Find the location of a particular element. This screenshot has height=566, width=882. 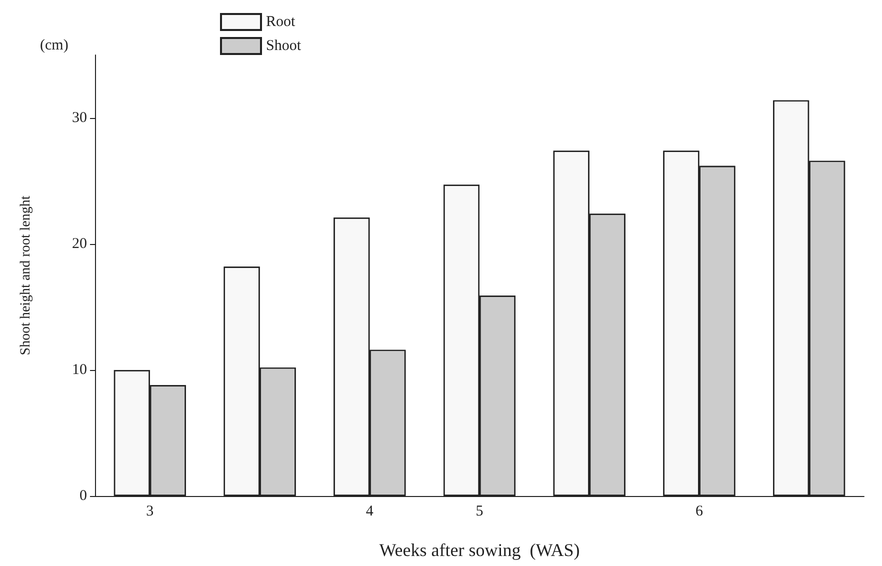

x-tick-label: 5 is located at coordinates (480, 512).